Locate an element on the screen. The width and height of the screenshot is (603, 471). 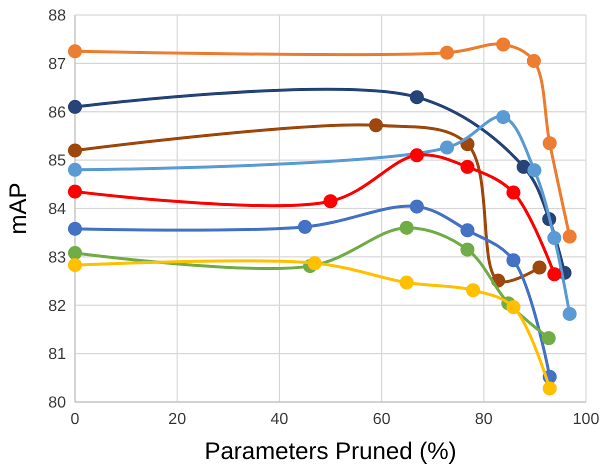
x-axis-title: Parameters Pruned (%) is located at coordinates (330, 451).